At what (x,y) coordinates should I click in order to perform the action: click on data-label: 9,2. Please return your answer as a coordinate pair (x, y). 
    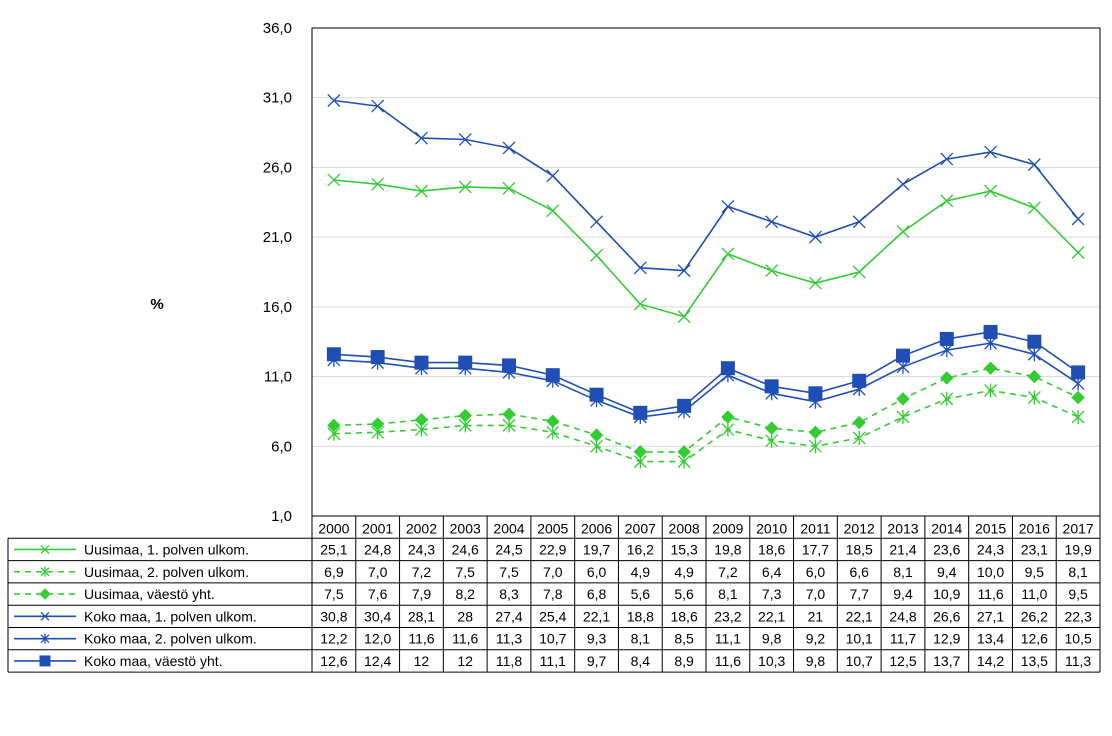
    Looking at the image, I should click on (816, 639).